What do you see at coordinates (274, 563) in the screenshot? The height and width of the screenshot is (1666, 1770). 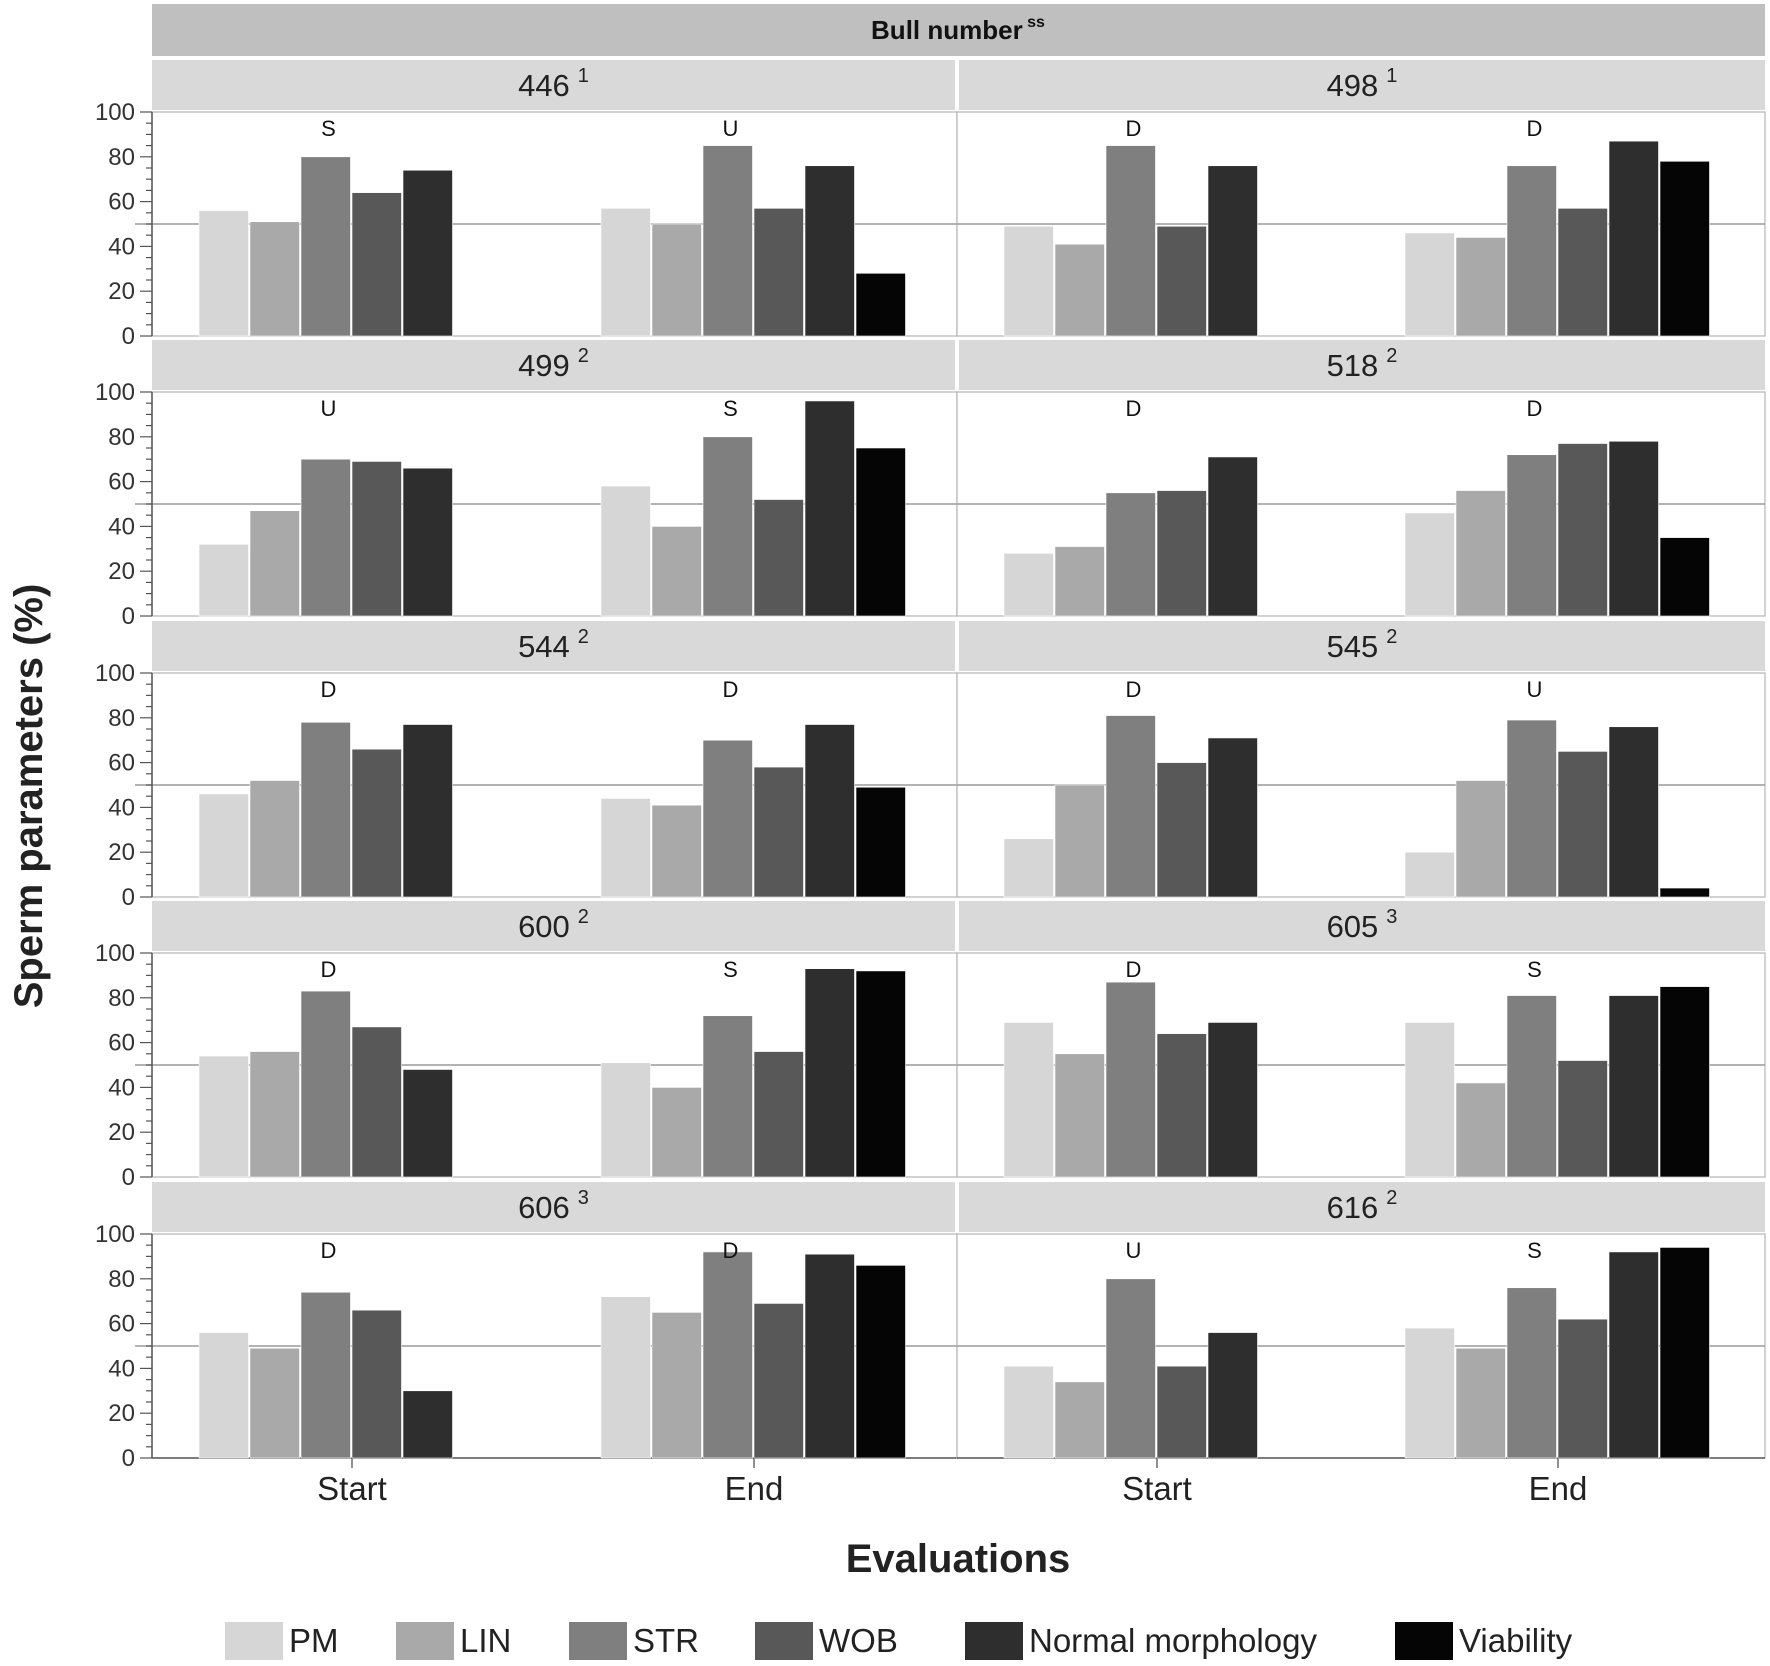 I see `bar-499-start-lin` at bounding box center [274, 563].